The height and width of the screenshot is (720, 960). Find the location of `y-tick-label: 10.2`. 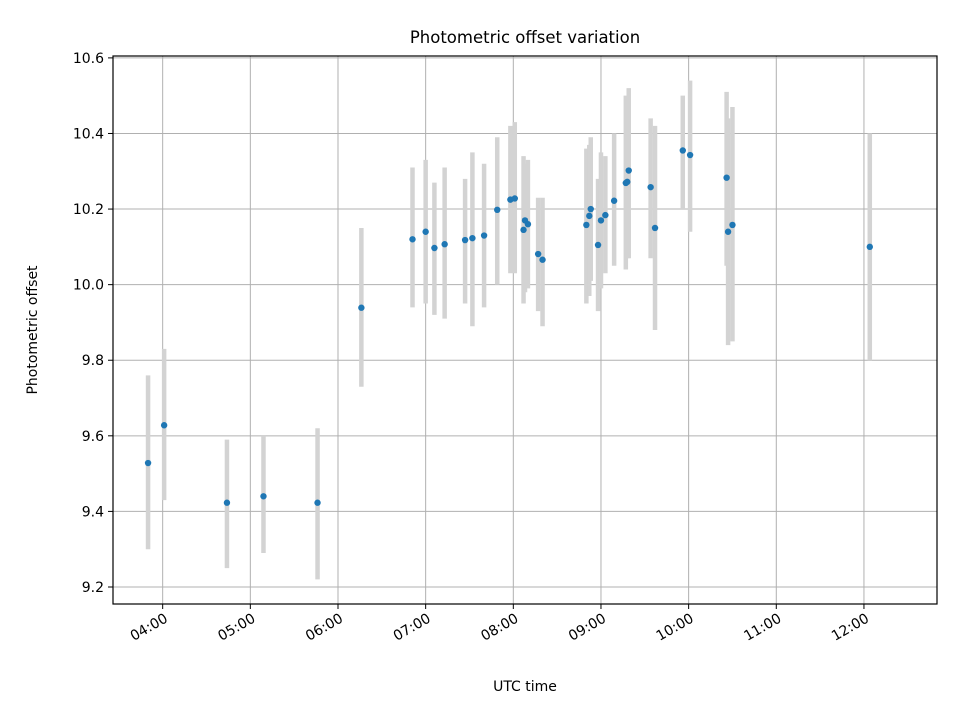

y-tick-label: 10.2 is located at coordinates (88, 210).